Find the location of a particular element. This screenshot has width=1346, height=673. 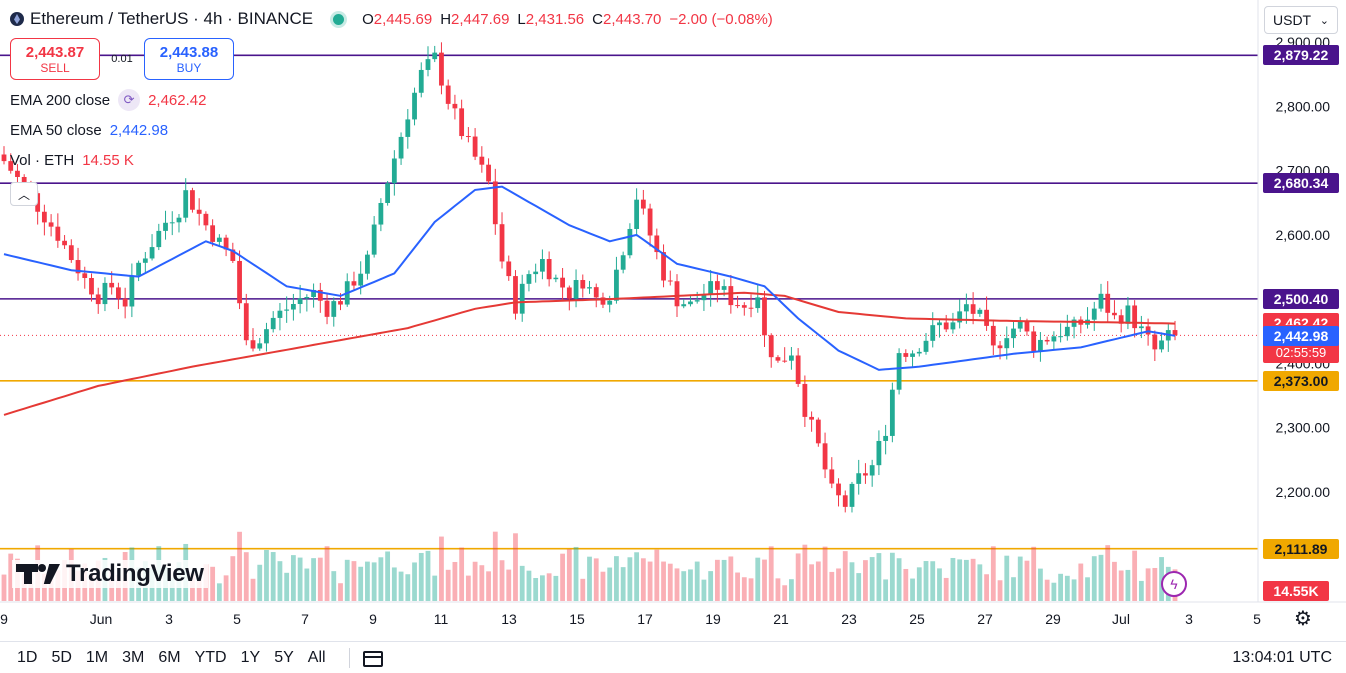

timeframe-3m-button: 3M is located at coordinates (133, 658).